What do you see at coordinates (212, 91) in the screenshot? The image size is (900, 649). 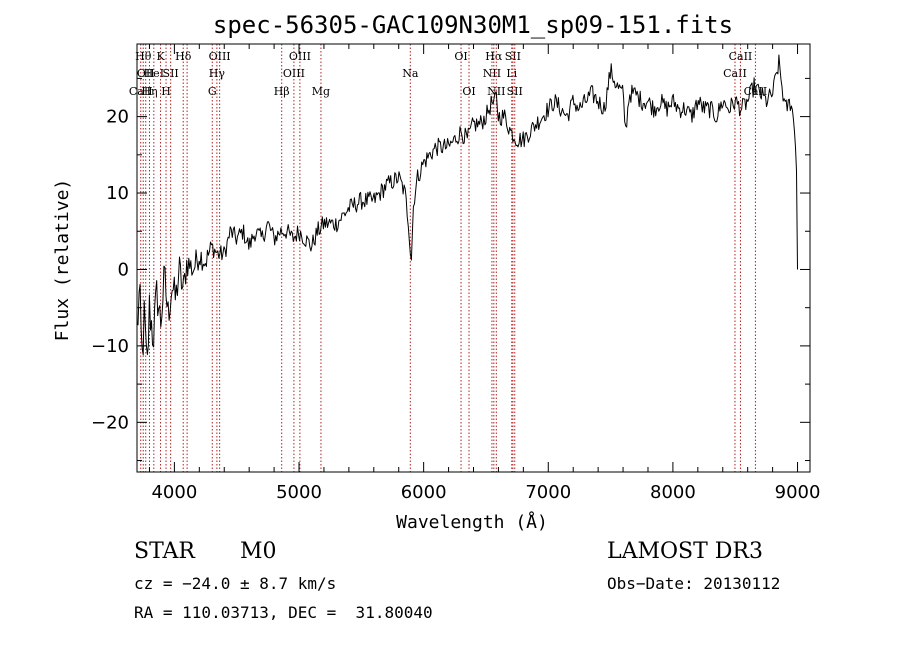 I see `line-label-10: G` at bounding box center [212, 91].